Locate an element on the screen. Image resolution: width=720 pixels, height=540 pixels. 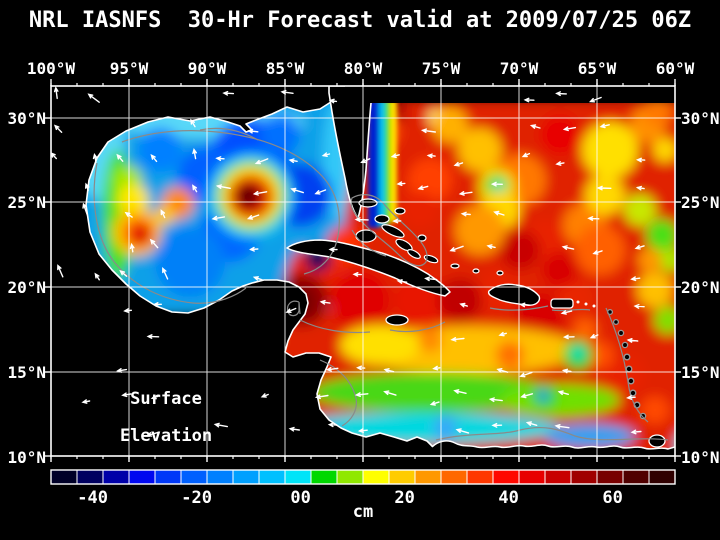
gulf-stream-strip is located at coordinates (382, 164).